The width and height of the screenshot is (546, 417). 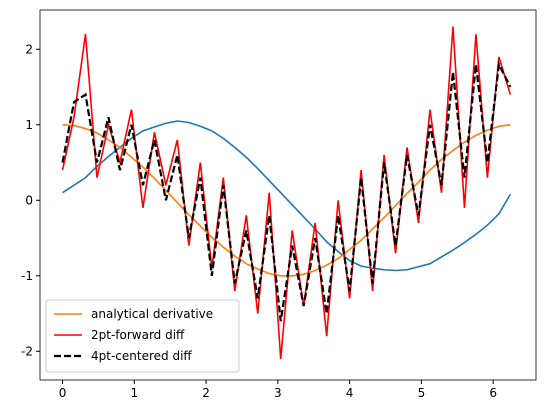 What do you see at coordinates (206, 393) in the screenshot?
I see `x-tick-label: 2` at bounding box center [206, 393].